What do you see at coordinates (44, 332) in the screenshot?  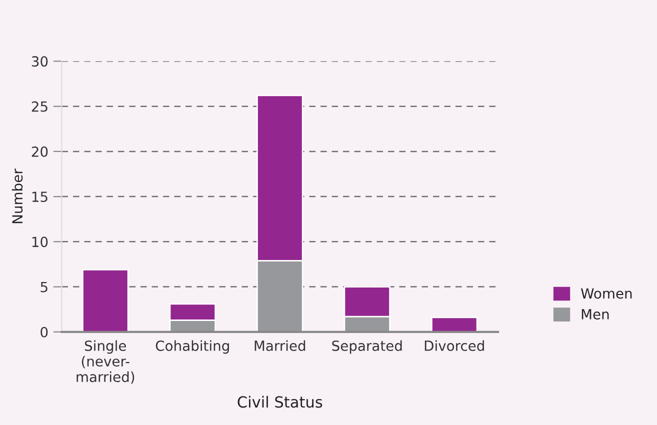 I see `y-tick-label: 0` at bounding box center [44, 332].